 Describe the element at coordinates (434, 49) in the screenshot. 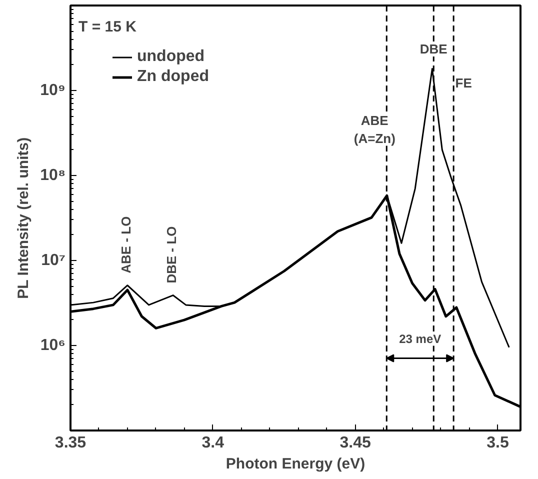

I see `ref-line-label: DBE` at that location.